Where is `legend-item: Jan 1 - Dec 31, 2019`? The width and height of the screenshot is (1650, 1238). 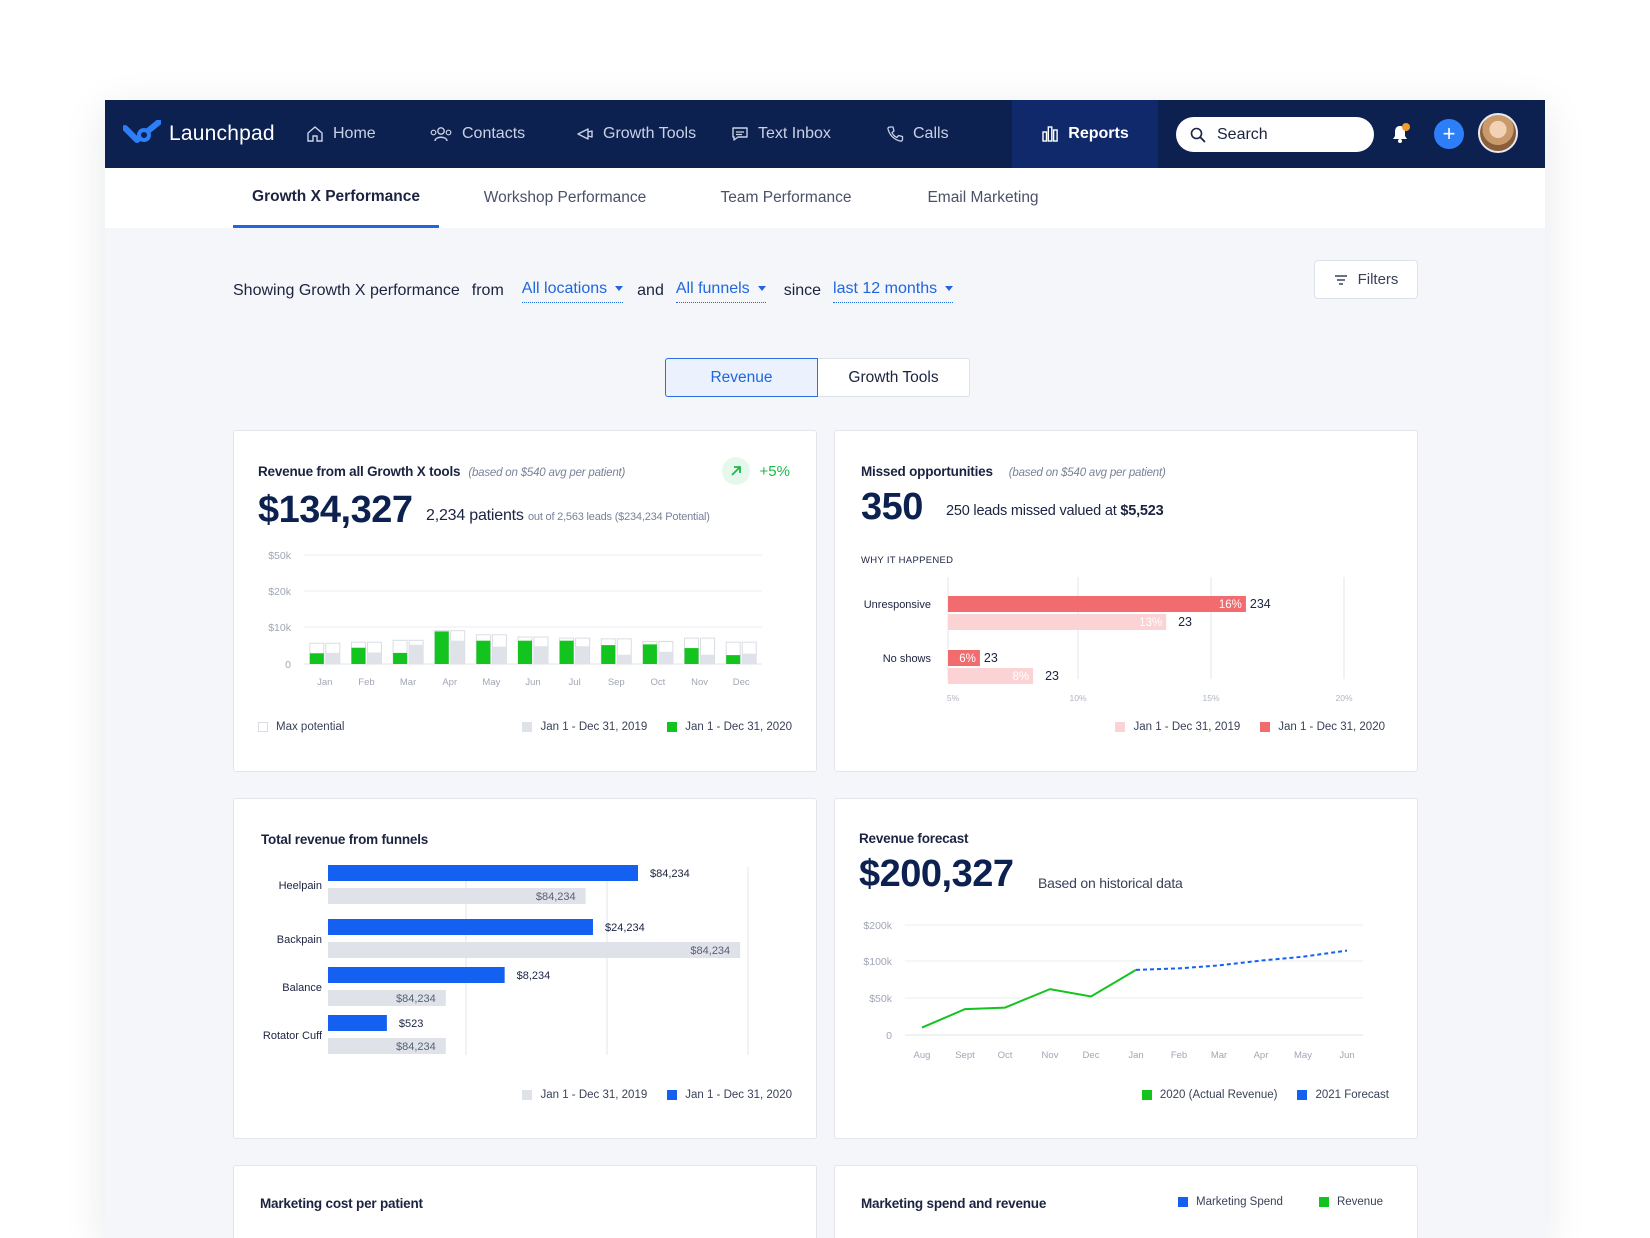 legend-item: Jan 1 - Dec 31, 2019 is located at coordinates (1177, 727).